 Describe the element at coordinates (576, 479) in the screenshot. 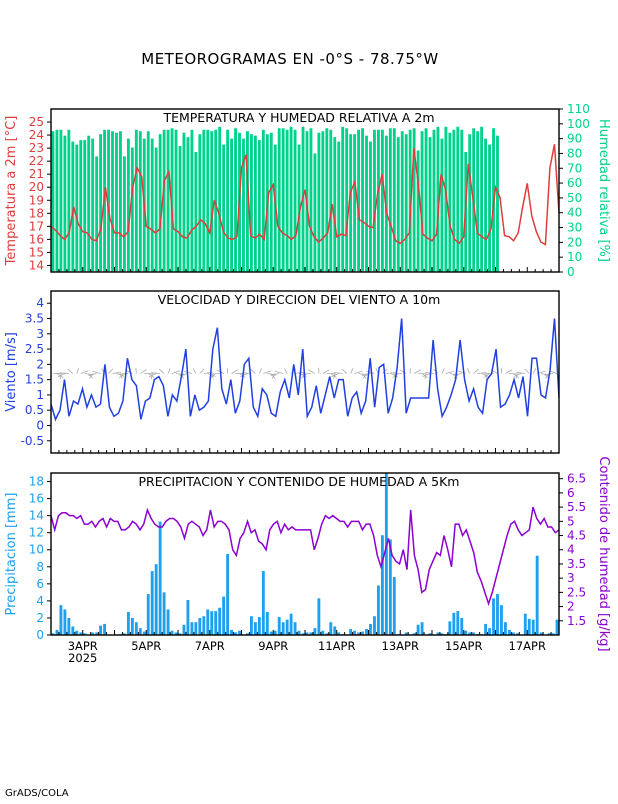

I see `y2-tick-label: 6.5` at that location.